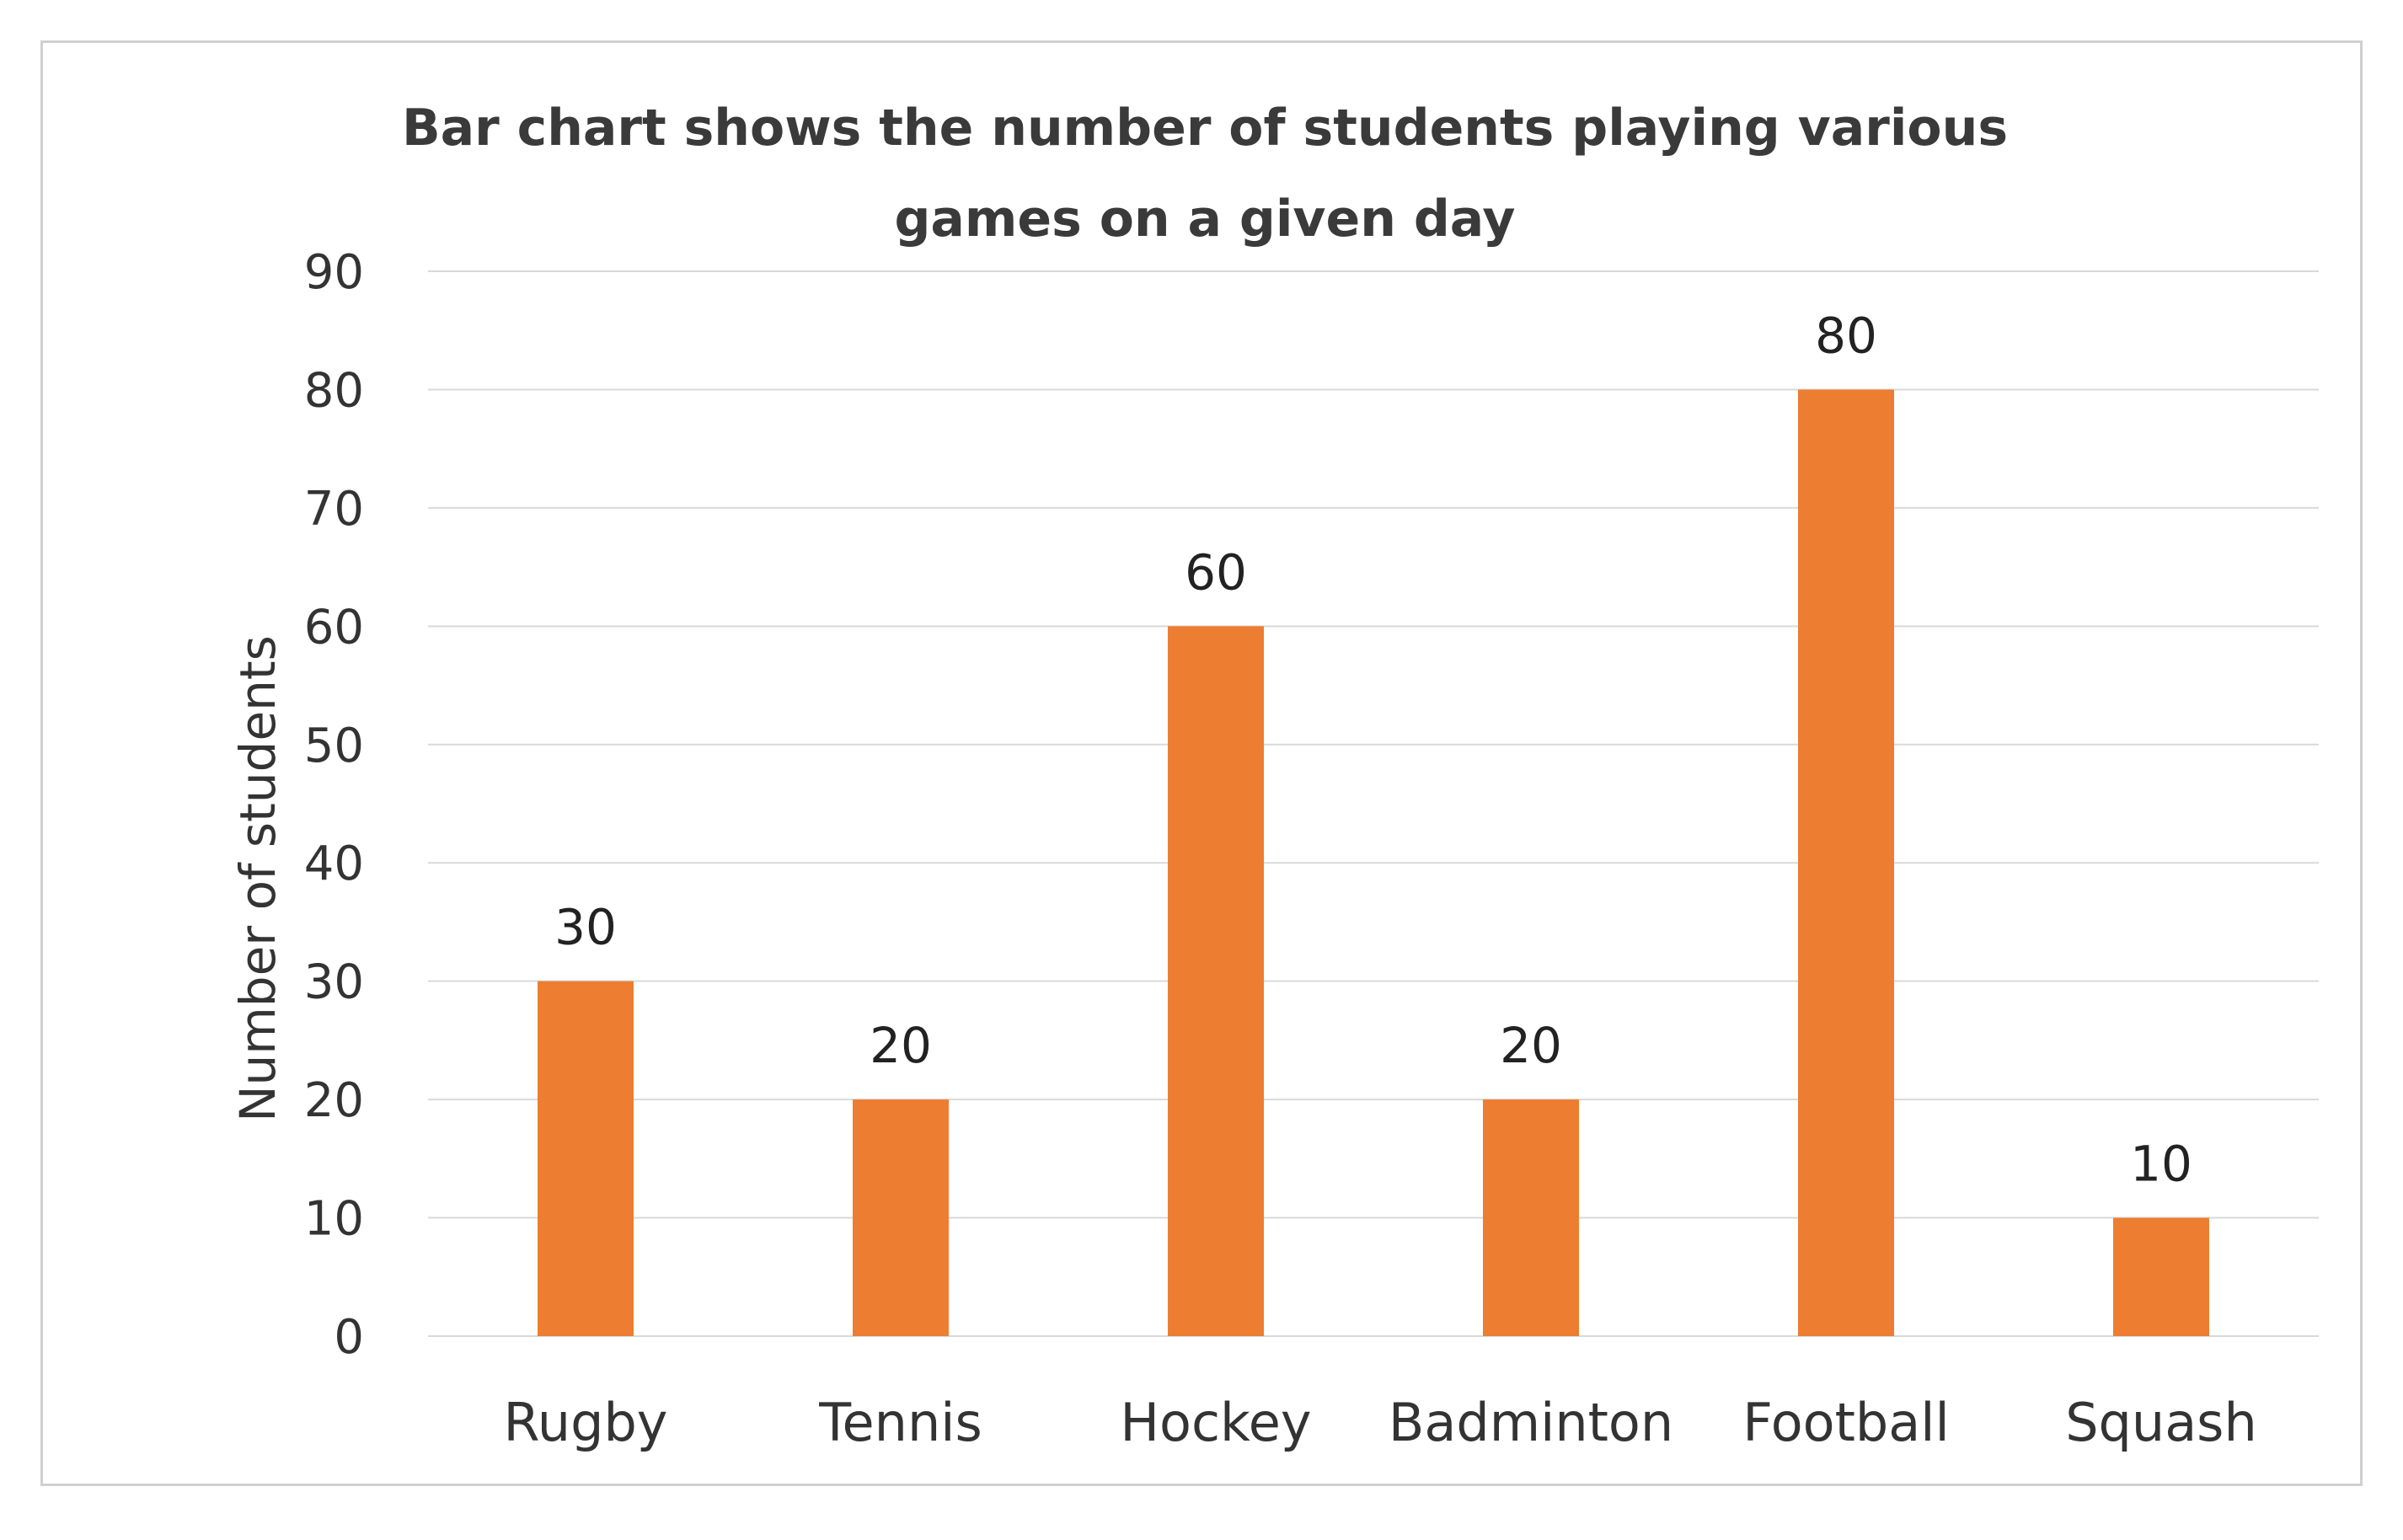 The width and height of the screenshot is (2403, 1540). What do you see at coordinates (334, 273) in the screenshot?
I see `y-tick-label: 90` at bounding box center [334, 273].